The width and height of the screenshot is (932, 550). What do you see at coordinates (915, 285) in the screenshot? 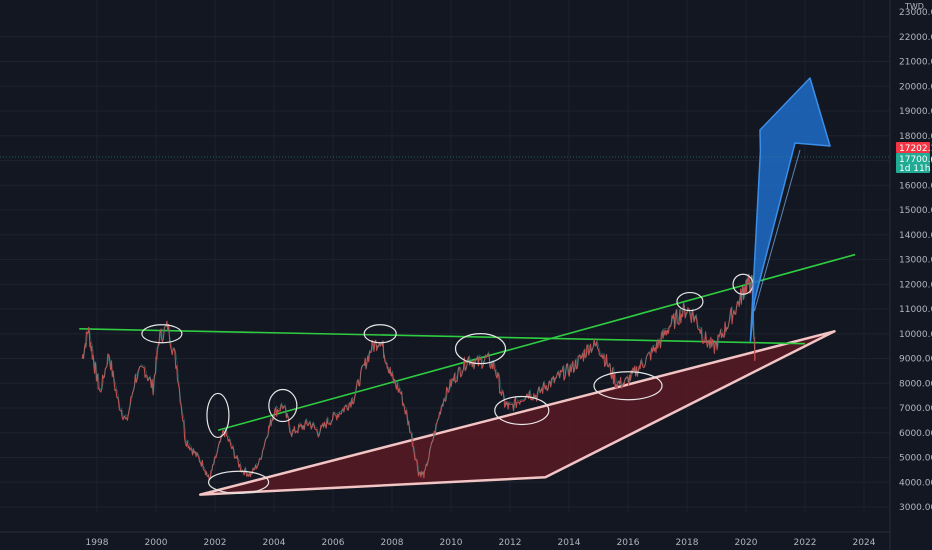
I see `y-tick-label: 12000.00` at bounding box center [915, 285].